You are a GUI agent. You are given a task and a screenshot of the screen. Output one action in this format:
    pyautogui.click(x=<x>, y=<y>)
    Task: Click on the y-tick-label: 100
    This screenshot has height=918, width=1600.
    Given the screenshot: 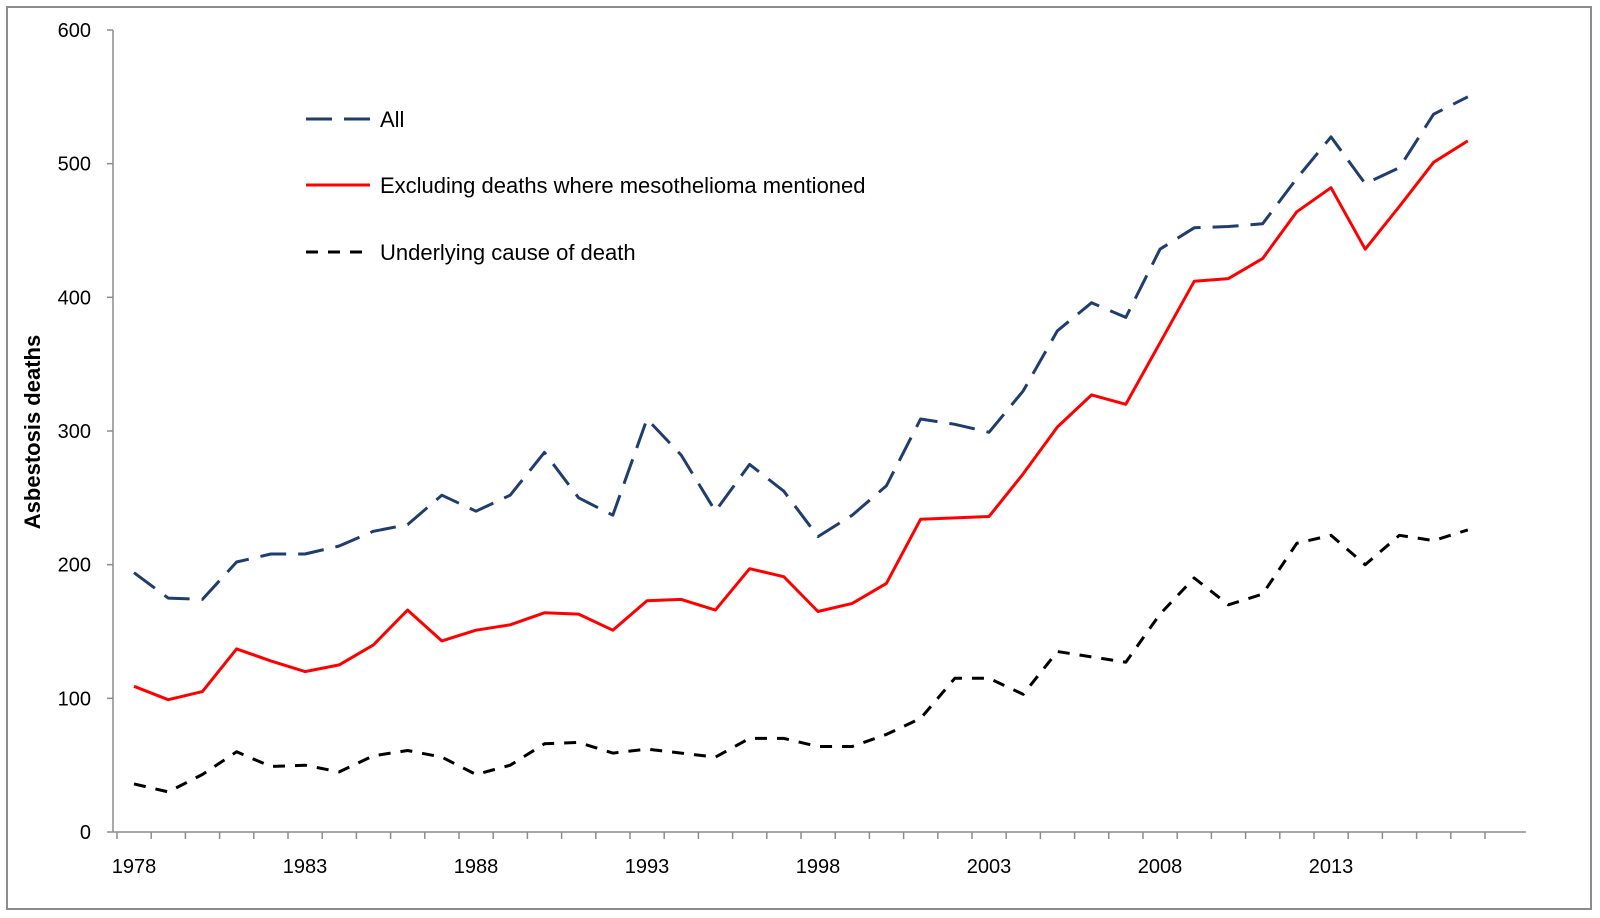 What is the action you would take?
    pyautogui.click(x=74, y=699)
    